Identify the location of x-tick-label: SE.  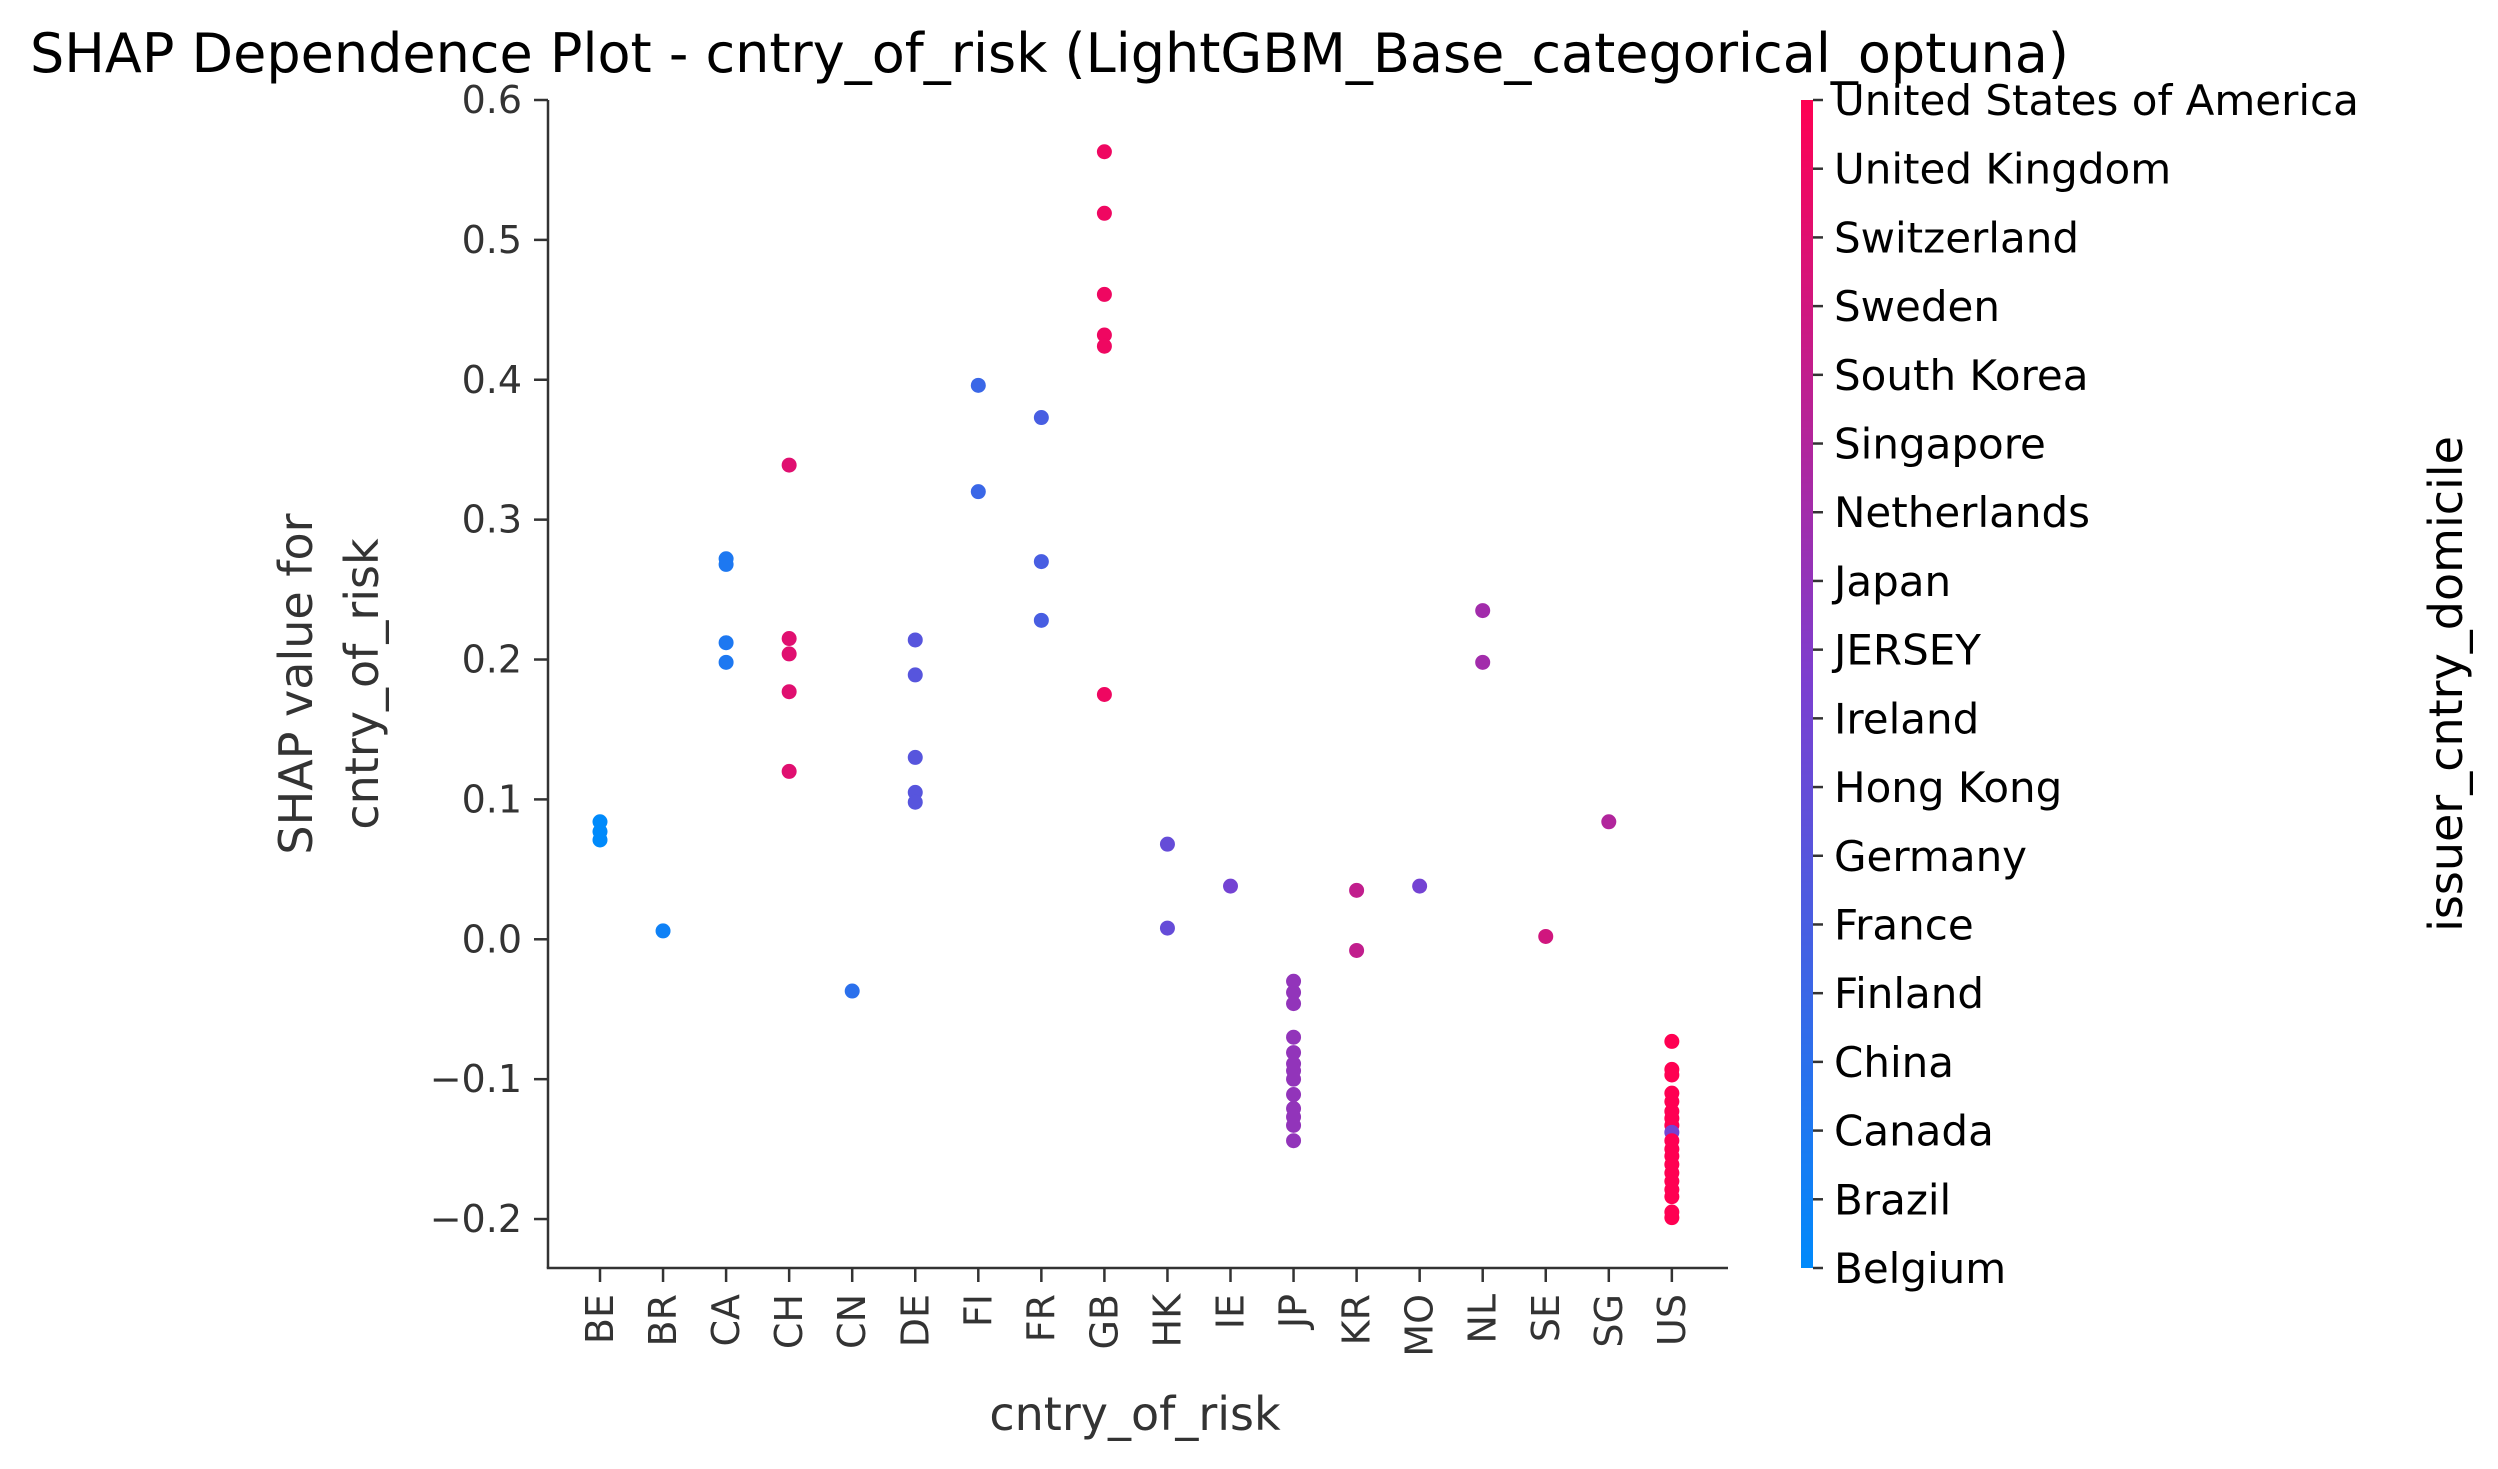
(1546, 1318).